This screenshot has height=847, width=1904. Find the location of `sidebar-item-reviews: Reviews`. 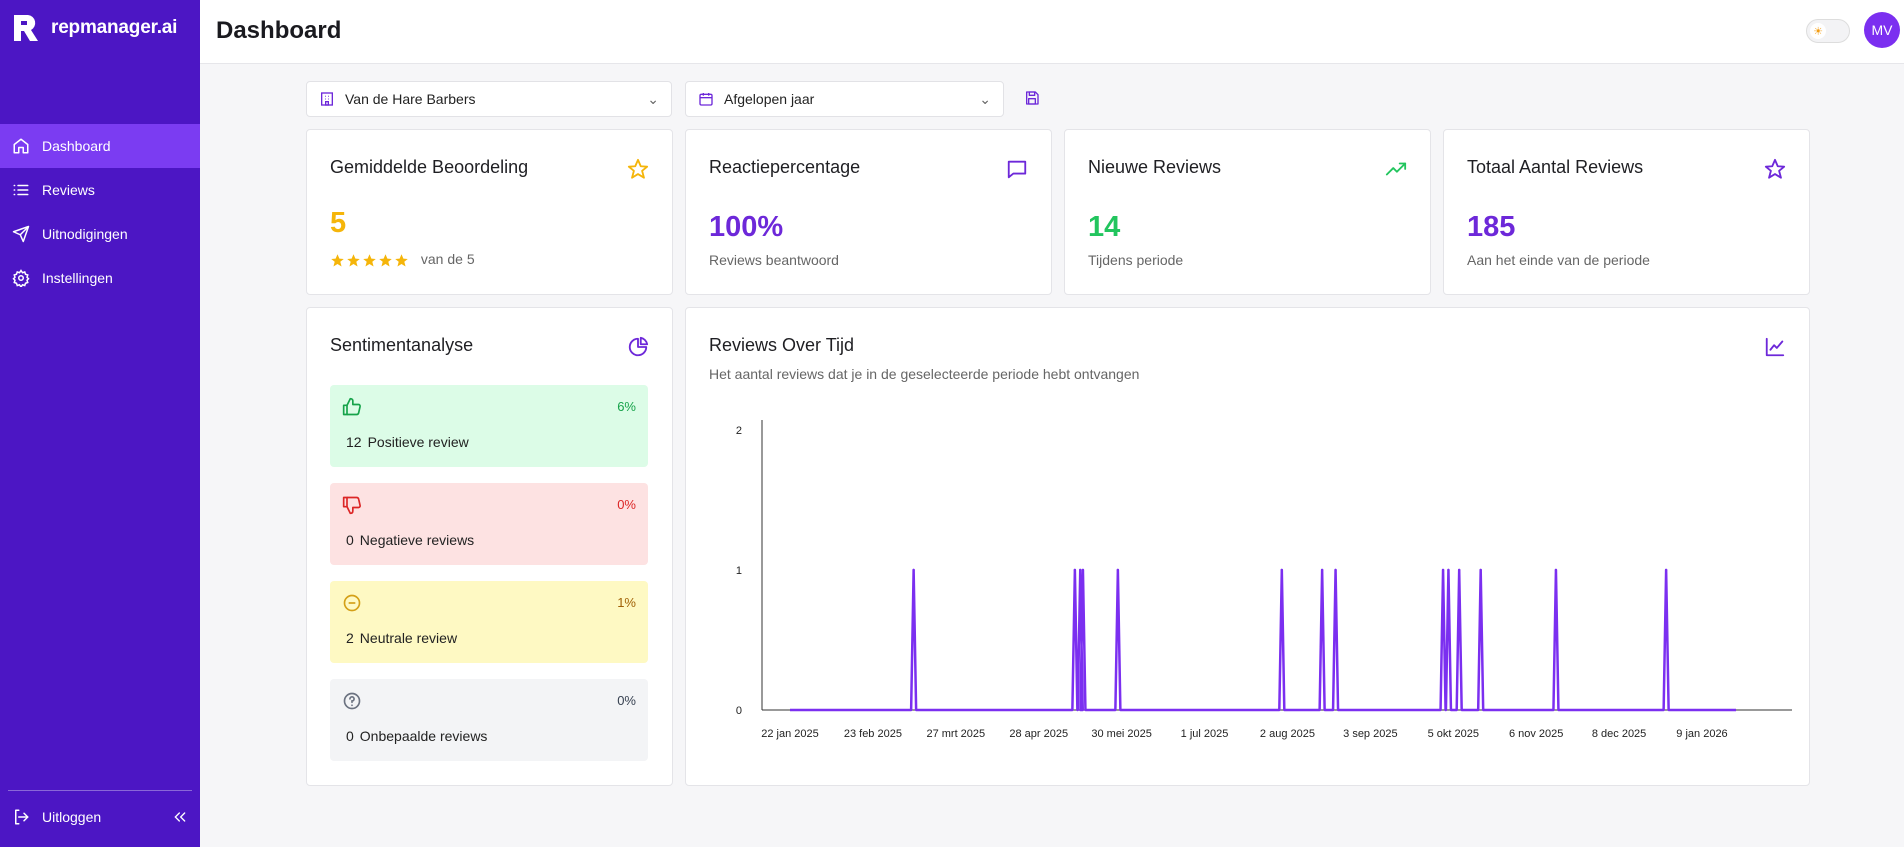

sidebar-item-reviews: Reviews is located at coordinates (100, 190).